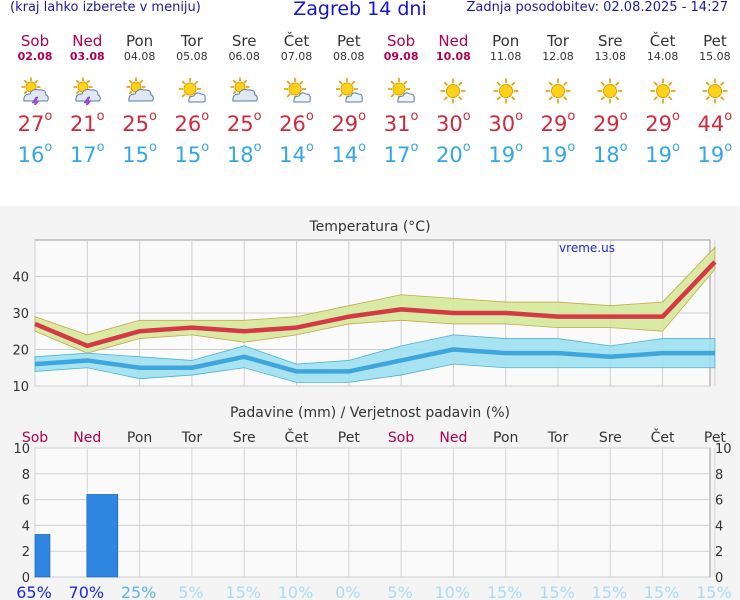 The image size is (740, 600). Describe the element at coordinates (20, 387) in the screenshot. I see `y-tick-label: 10` at that location.